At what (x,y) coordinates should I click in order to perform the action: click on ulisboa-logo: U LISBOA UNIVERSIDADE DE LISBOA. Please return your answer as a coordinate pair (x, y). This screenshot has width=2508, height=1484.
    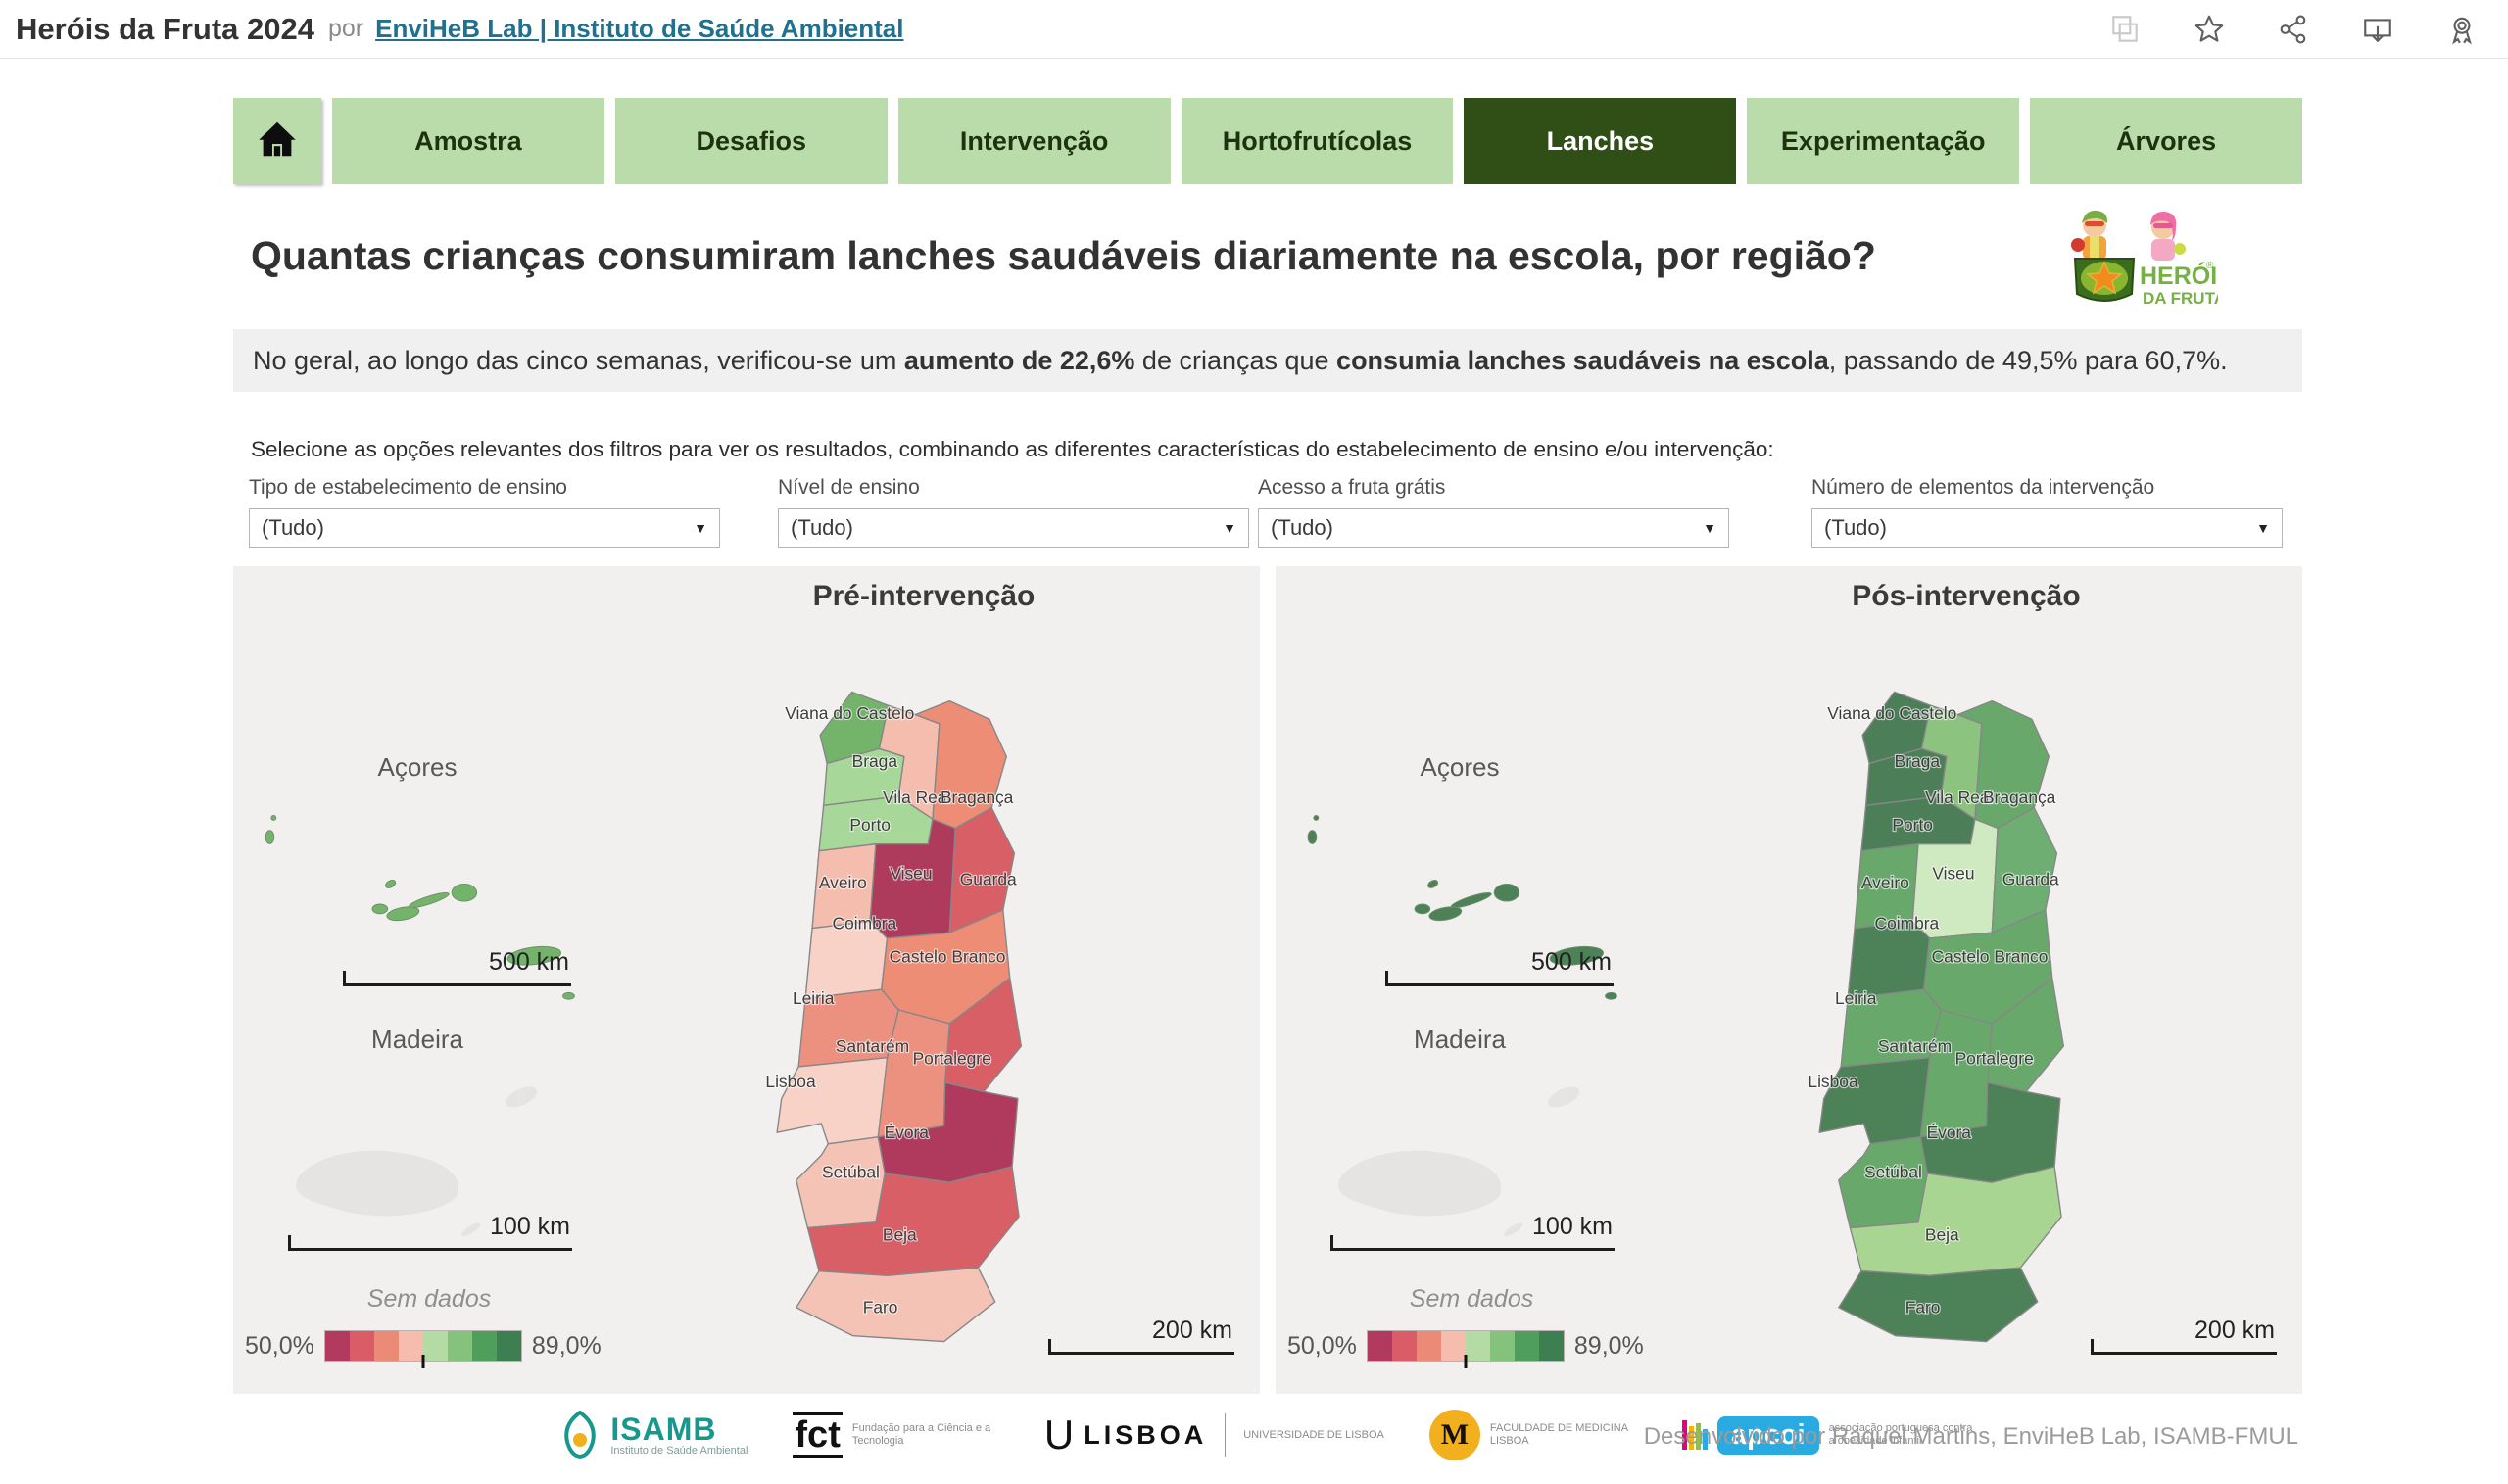
    Looking at the image, I should click on (1214, 1435).